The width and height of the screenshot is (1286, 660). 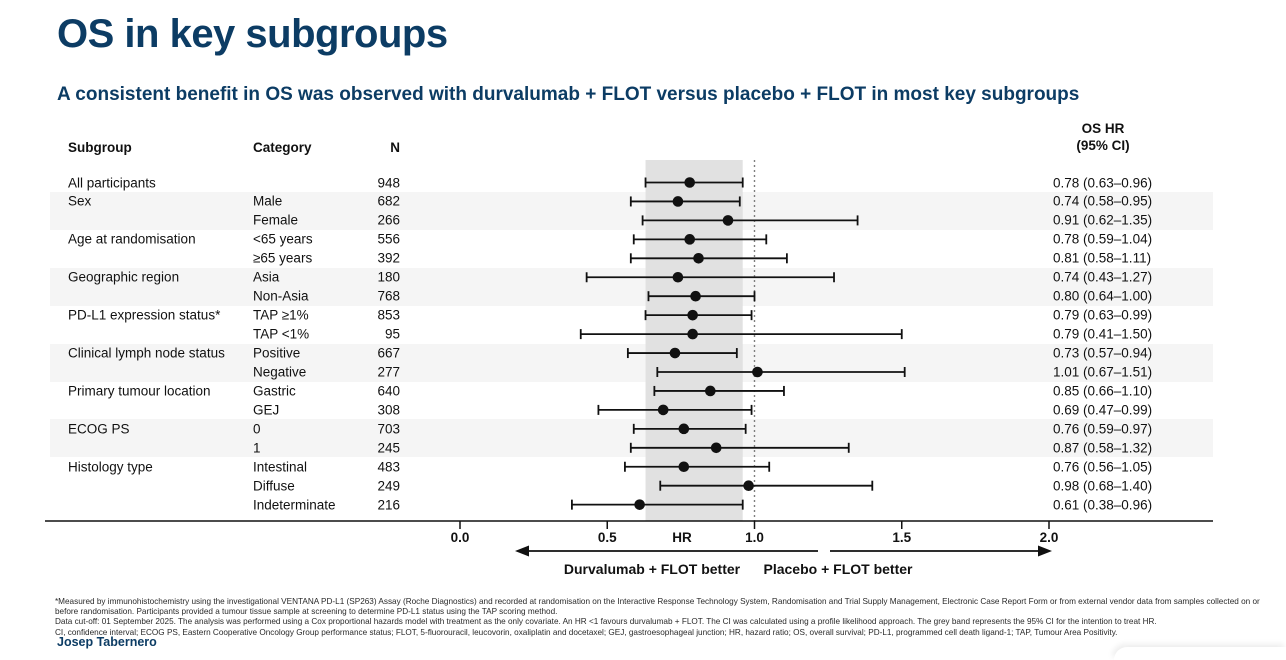 I want to click on corner-card, so click(x=1200, y=653).